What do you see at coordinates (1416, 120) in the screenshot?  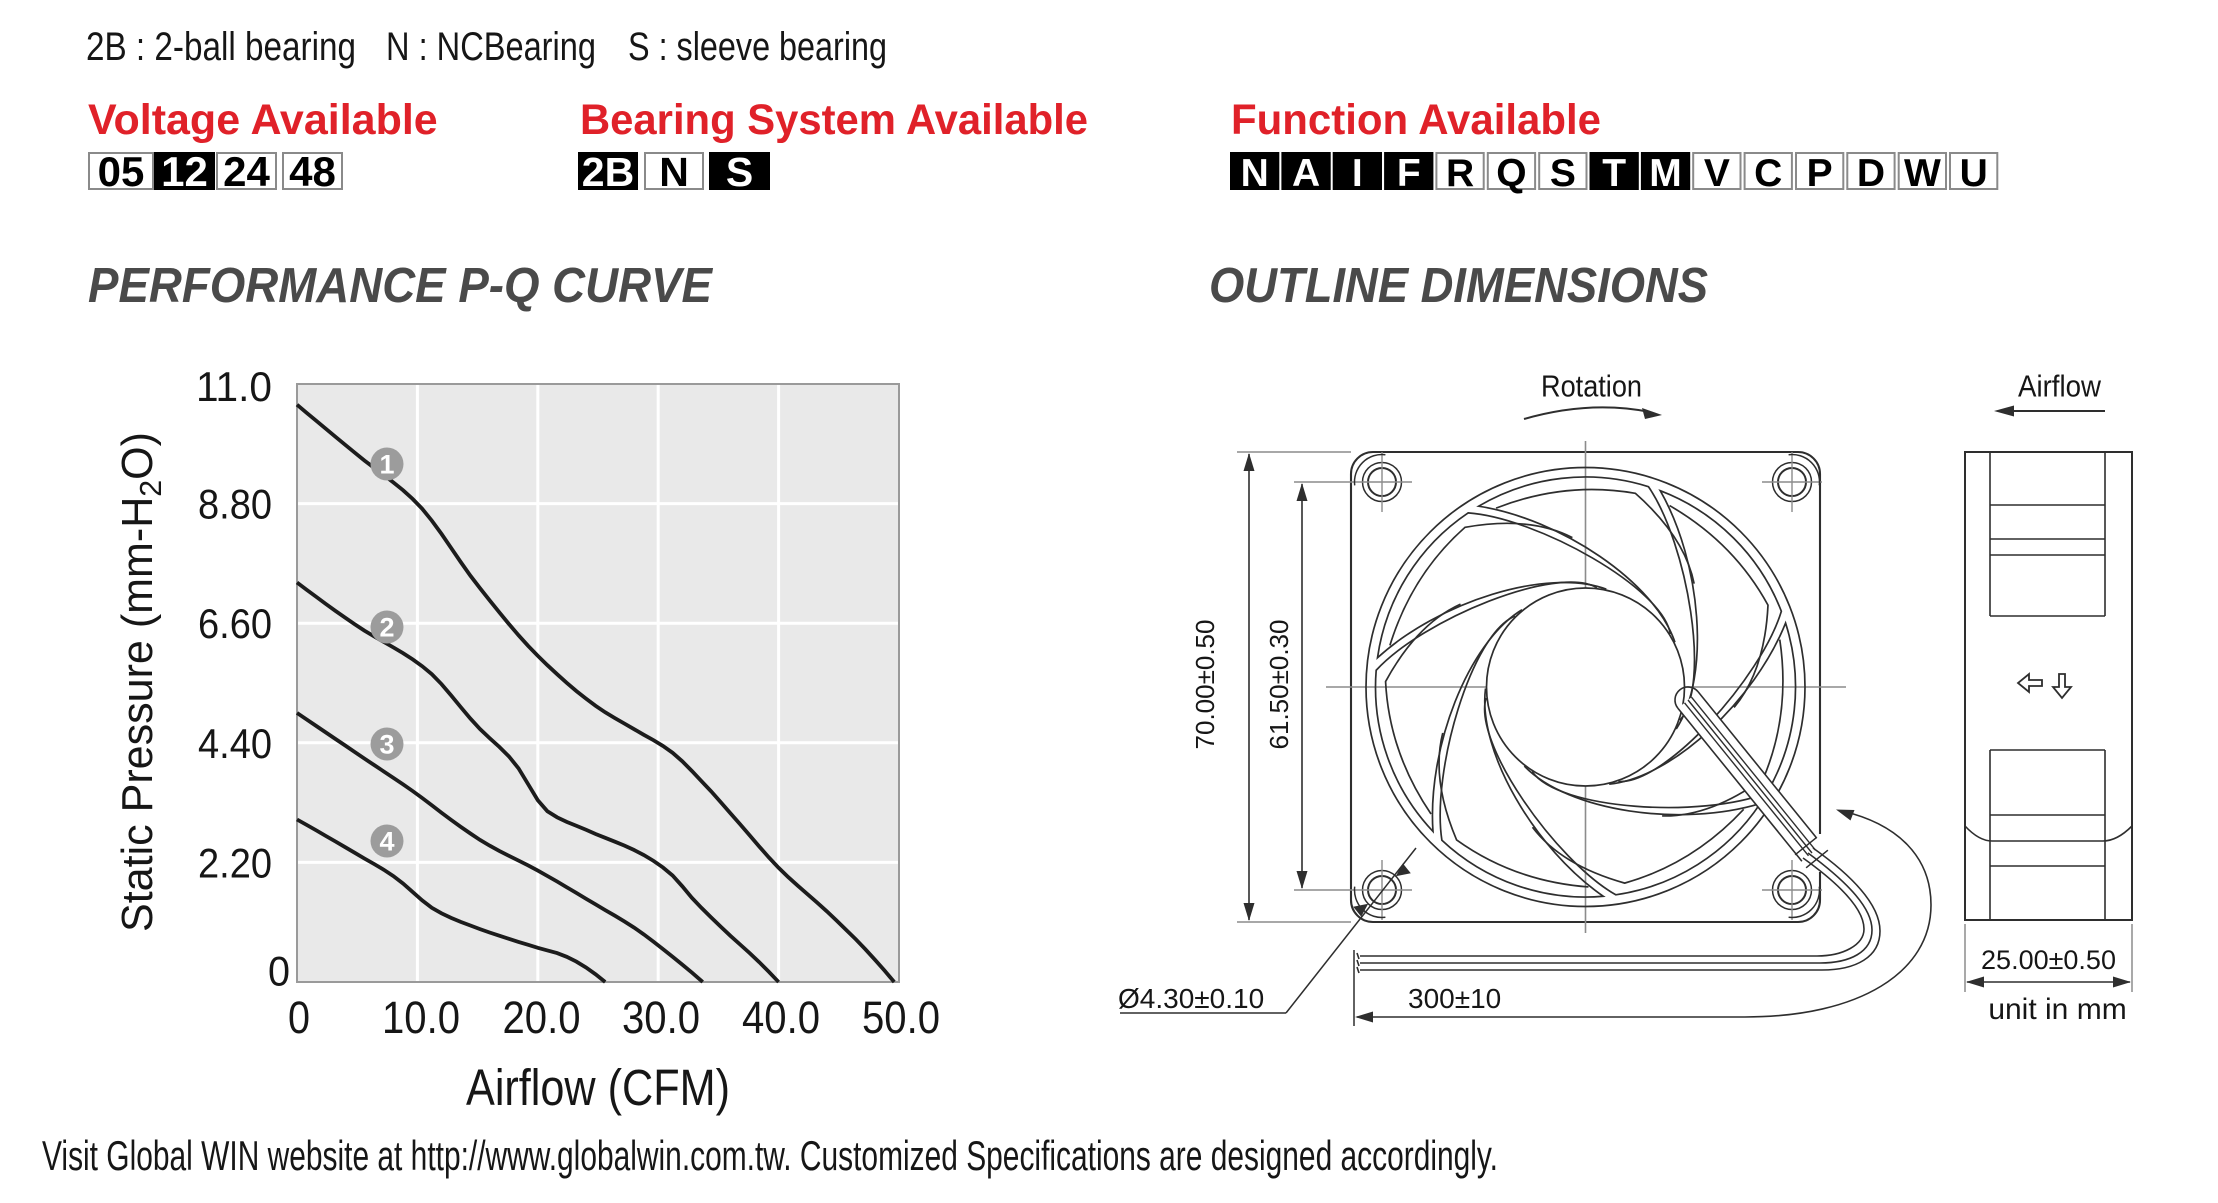 I see `svg-text: Function Available` at bounding box center [1416, 120].